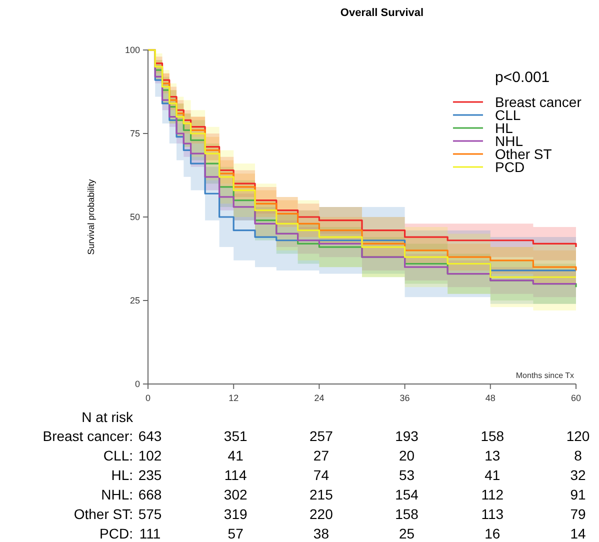  What do you see at coordinates (321, 534) in the screenshot?
I see `data-label: 38` at bounding box center [321, 534].